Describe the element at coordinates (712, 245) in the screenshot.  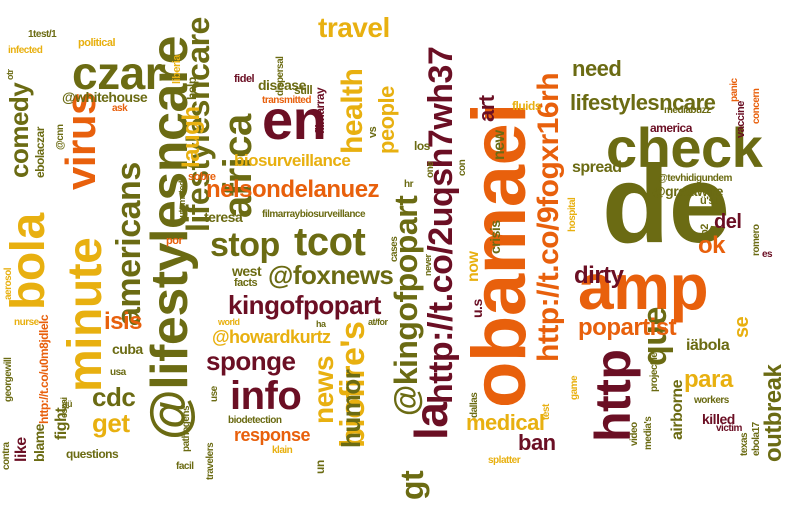
I see `word-ok: ok` at that location.